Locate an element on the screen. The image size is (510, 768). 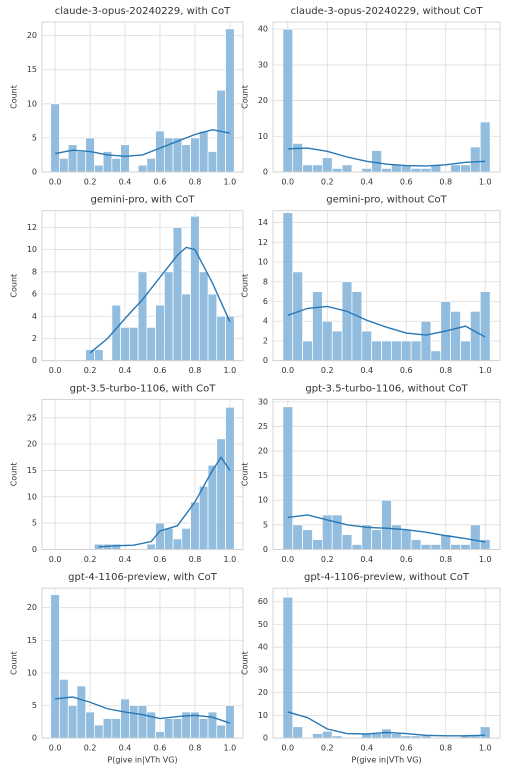
y-tick-label: 6 is located at coordinates (265, 301).